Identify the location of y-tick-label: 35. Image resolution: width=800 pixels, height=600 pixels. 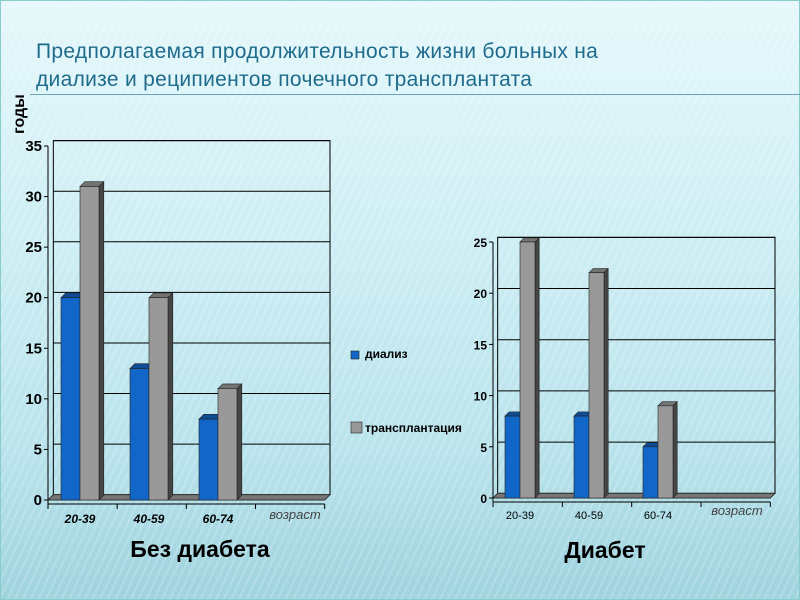
(33, 146).